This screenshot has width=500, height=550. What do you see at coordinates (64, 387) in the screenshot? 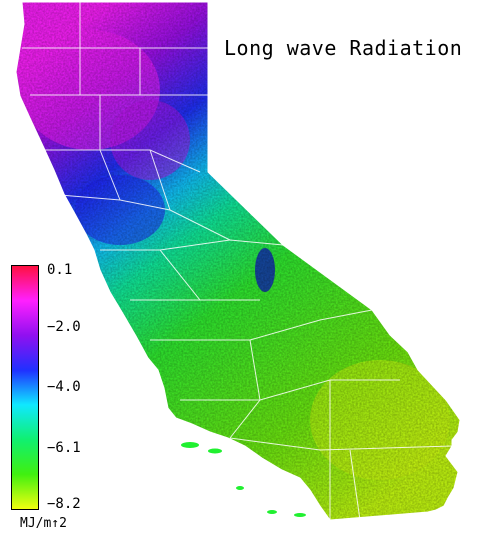
I see `legend-tick-label: −4.0` at bounding box center [64, 387].